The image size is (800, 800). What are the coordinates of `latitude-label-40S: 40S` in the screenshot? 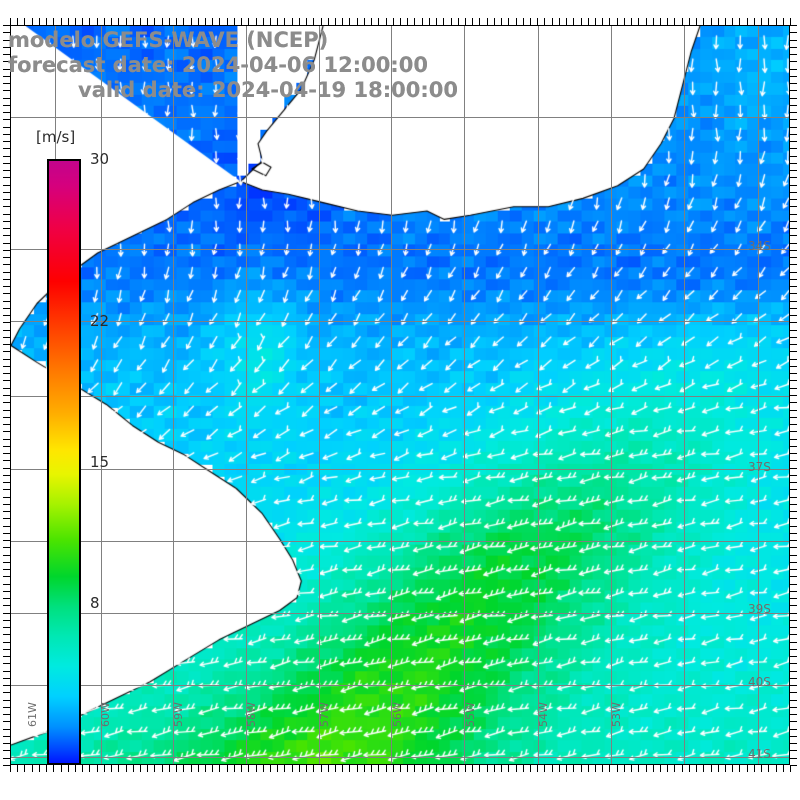 It's located at (759, 682).